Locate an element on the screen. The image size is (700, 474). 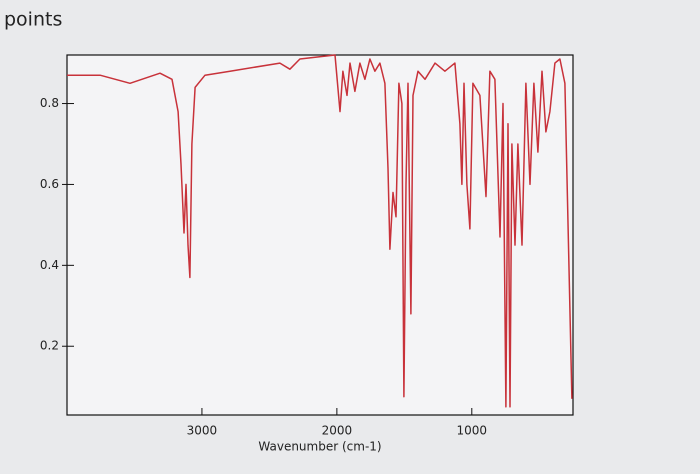
y-tick-label: 0.8 is located at coordinates (49, 103).